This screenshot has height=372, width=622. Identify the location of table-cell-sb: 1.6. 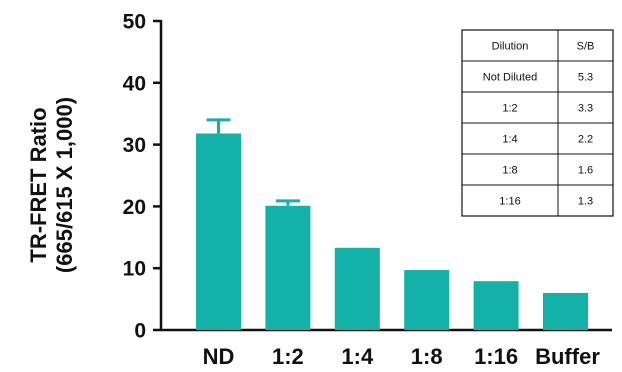
(585, 171).